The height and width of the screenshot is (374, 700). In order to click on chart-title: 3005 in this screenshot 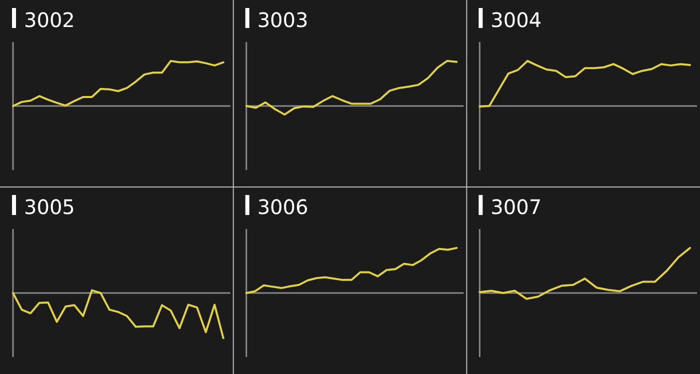, I will do `click(49, 207)`.